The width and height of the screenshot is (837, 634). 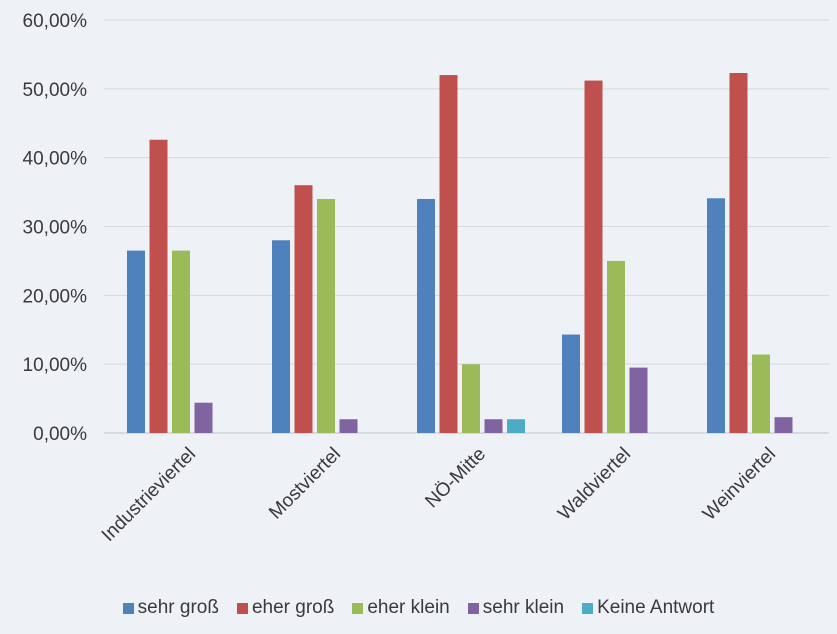 What do you see at coordinates (783, 425) in the screenshot?
I see `bar-weinviertel-sehr-klein` at bounding box center [783, 425].